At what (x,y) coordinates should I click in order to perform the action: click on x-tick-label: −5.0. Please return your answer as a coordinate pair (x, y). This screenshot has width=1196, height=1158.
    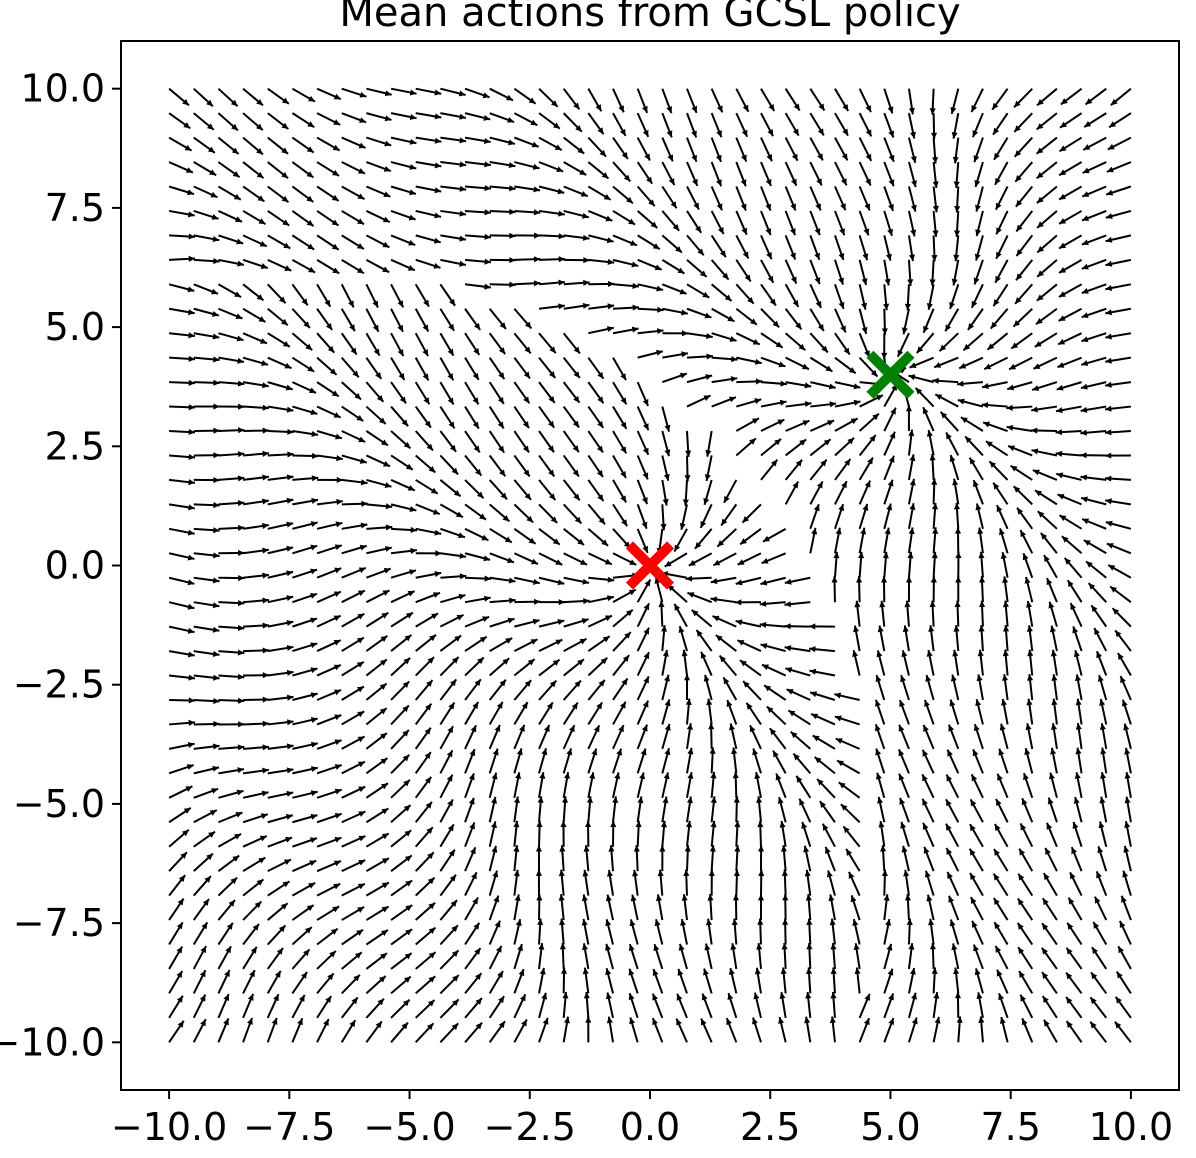
    Looking at the image, I should click on (409, 1127).